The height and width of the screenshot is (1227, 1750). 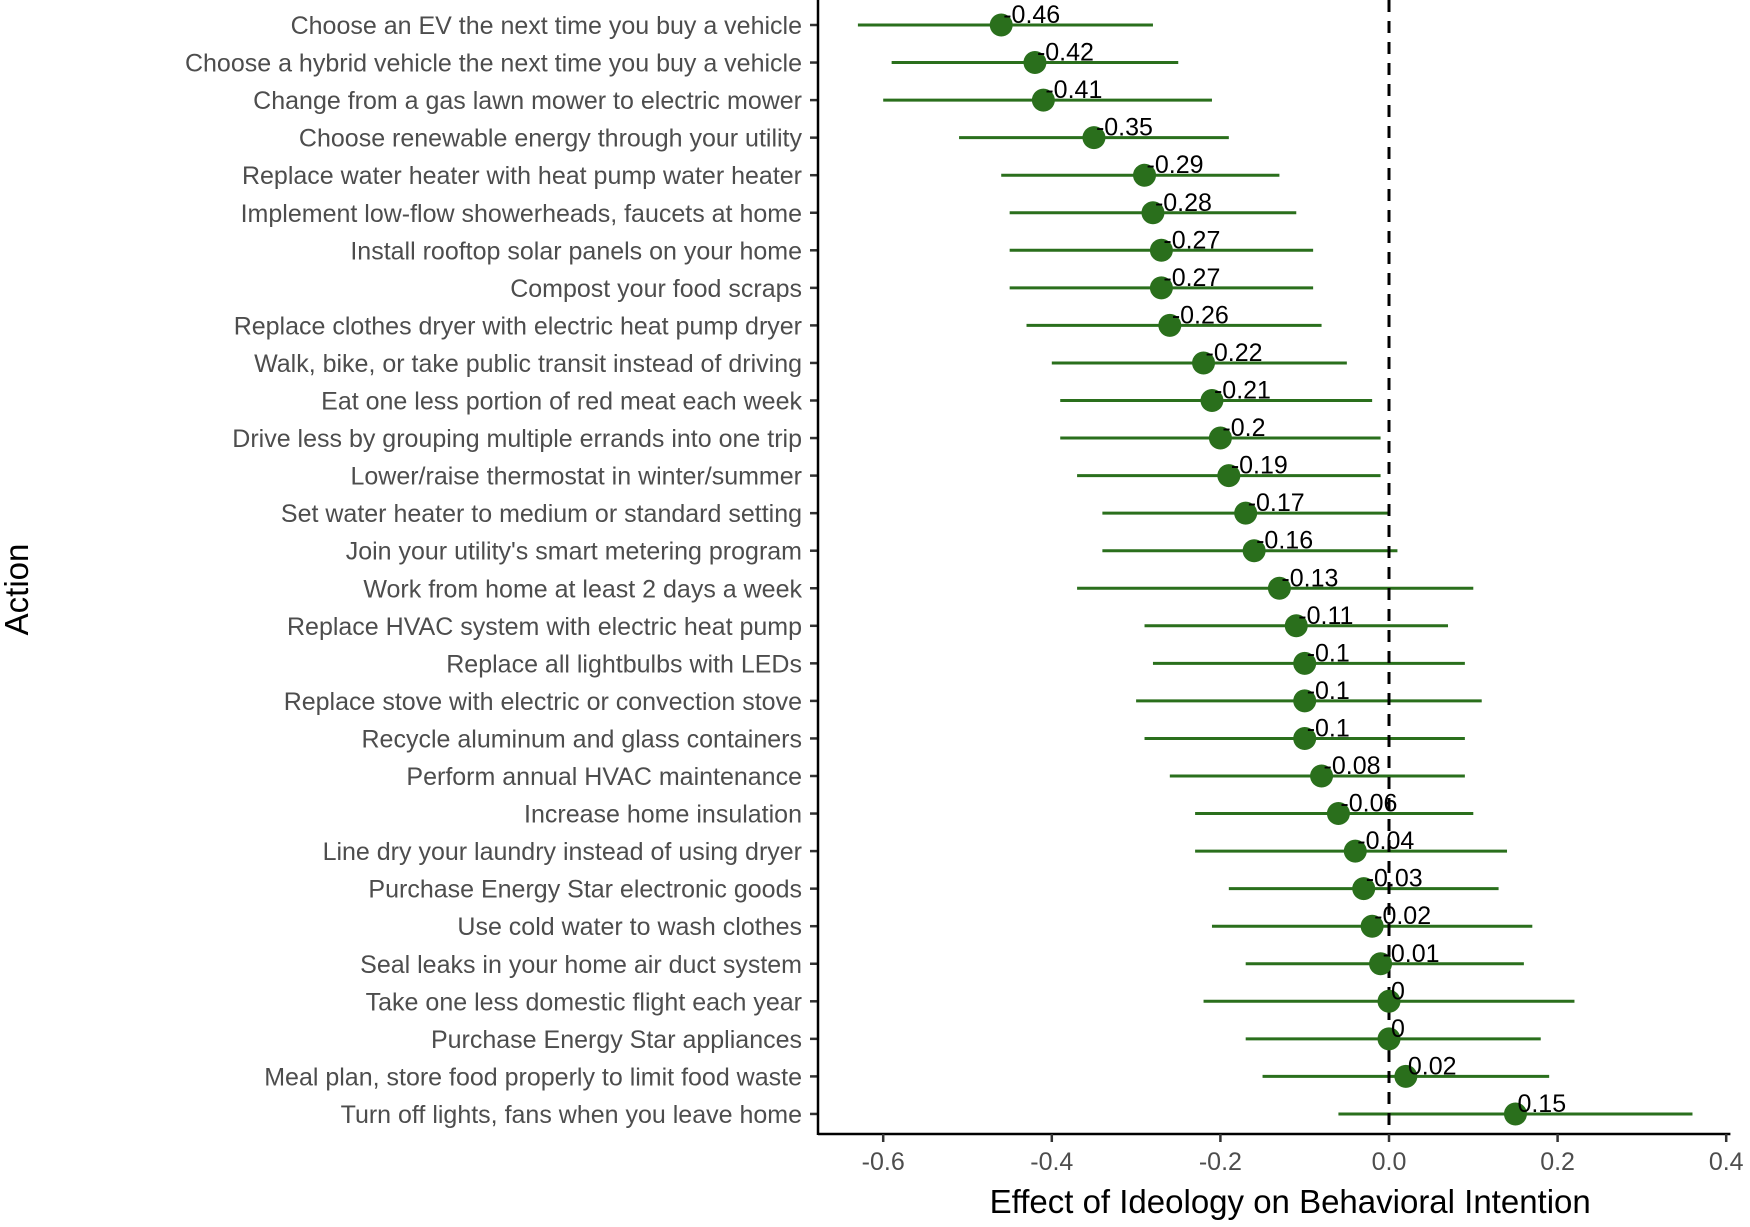 I want to click on x-tick-label: 0.4, so click(x=1726, y=1162).